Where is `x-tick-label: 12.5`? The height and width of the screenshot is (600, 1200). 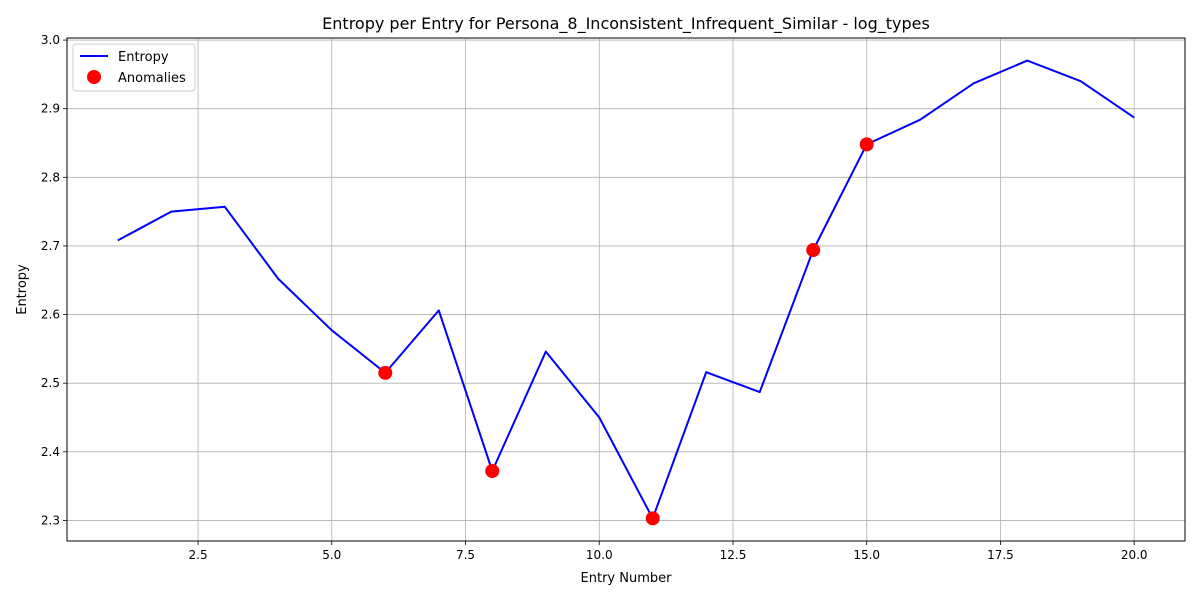 x-tick-label: 12.5 is located at coordinates (733, 555).